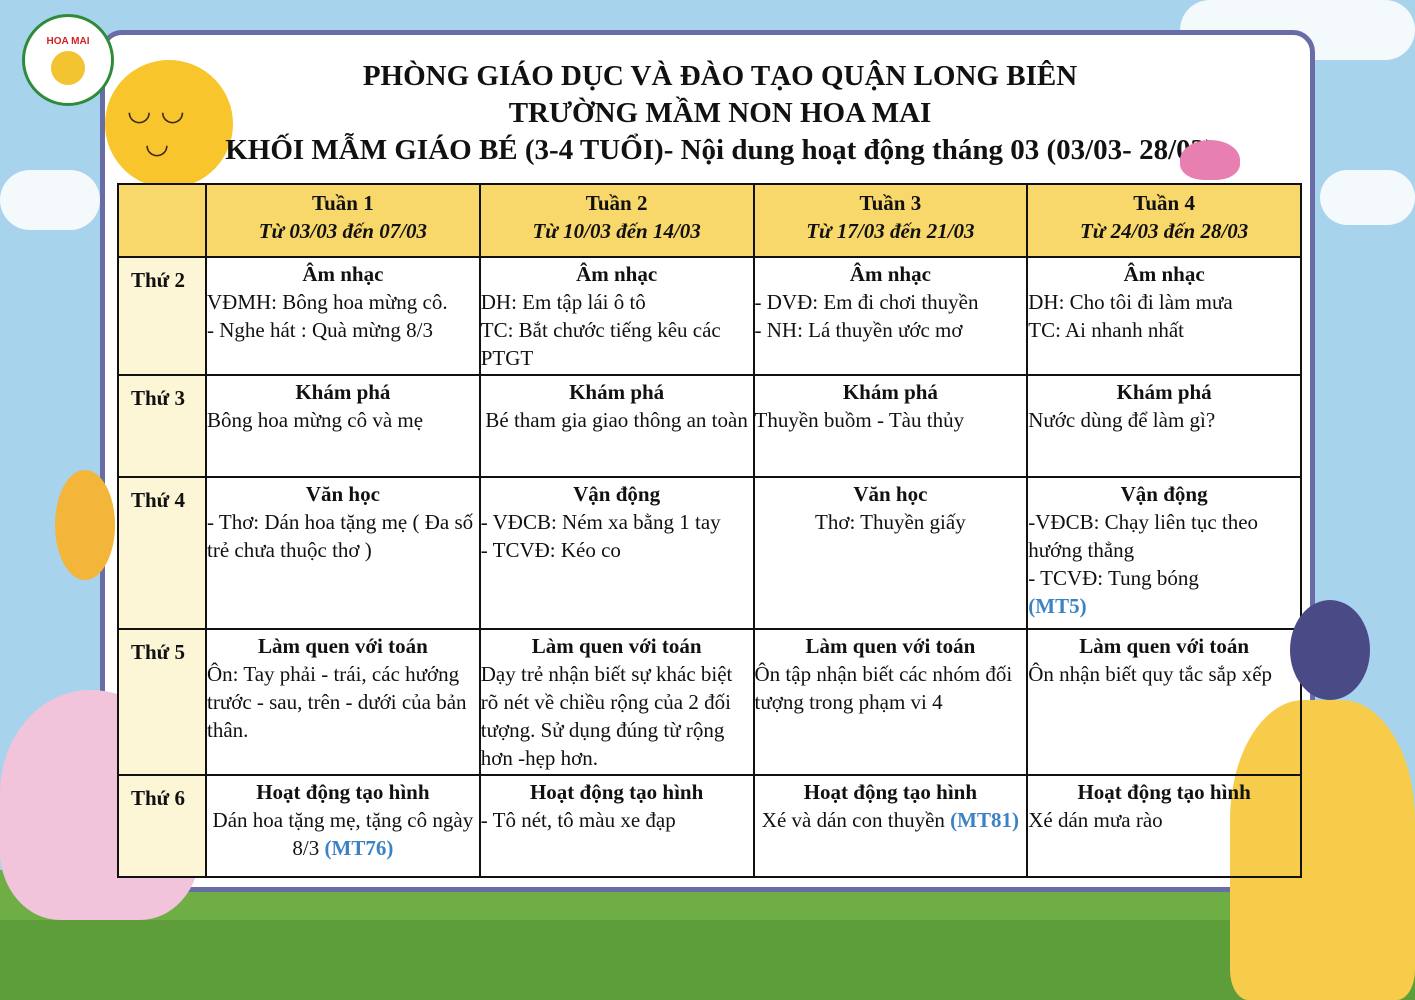  Describe the element at coordinates (315, 420) in the screenshot. I see `detail-text: Bông hoa mừng cô và mẹ` at that location.